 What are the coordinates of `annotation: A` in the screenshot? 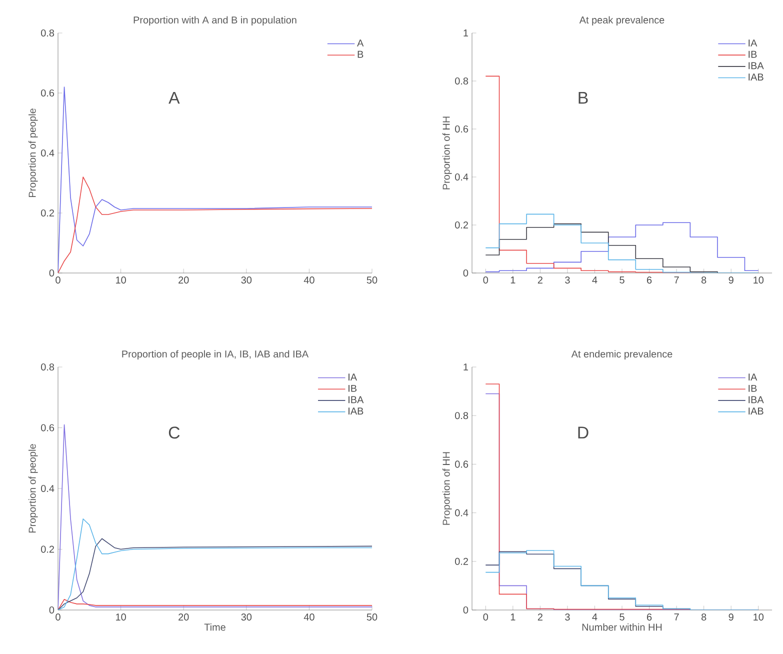 It's located at (174, 98).